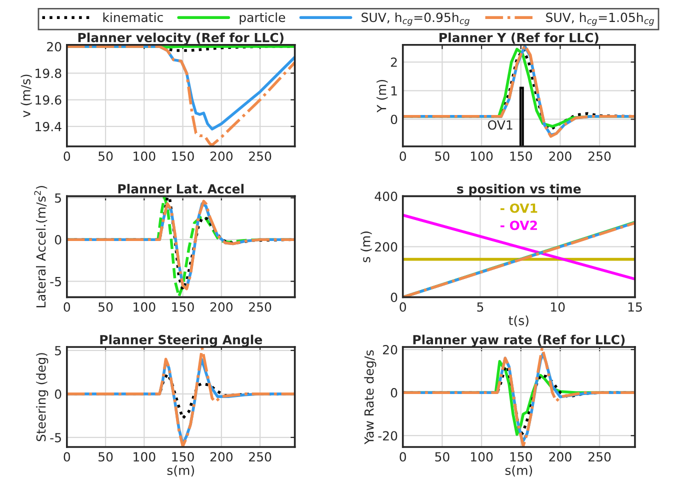 The image size is (697, 488). Describe the element at coordinates (635, 307) in the screenshot. I see `x-tick-label: 15` at that location.